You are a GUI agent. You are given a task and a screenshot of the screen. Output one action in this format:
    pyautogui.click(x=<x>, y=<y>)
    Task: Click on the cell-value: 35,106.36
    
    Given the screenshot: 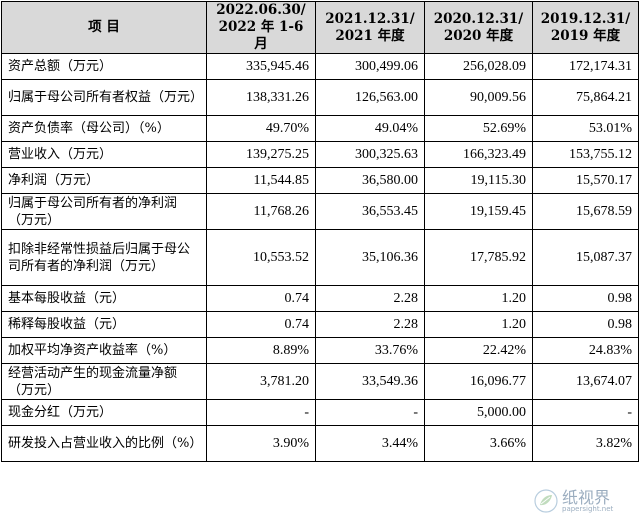 What is the action you would take?
    pyautogui.click(x=370, y=257)
    